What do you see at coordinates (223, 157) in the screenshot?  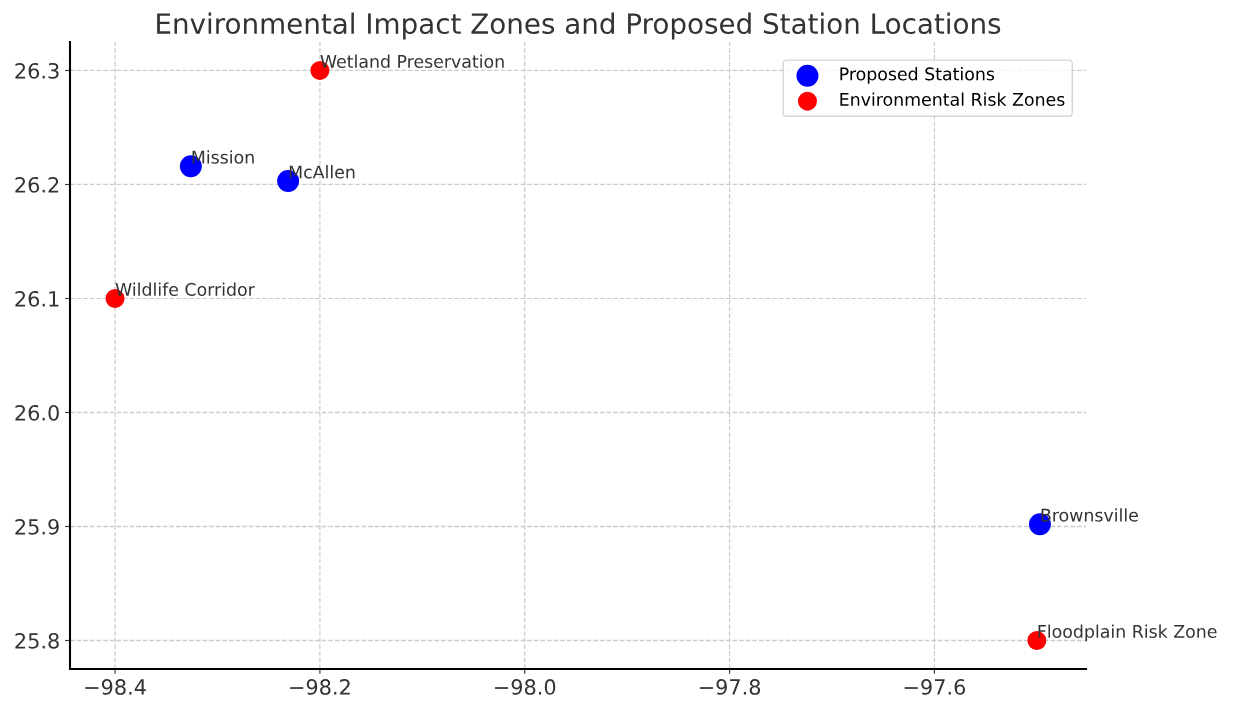 I see `annotation: Mission` at bounding box center [223, 157].